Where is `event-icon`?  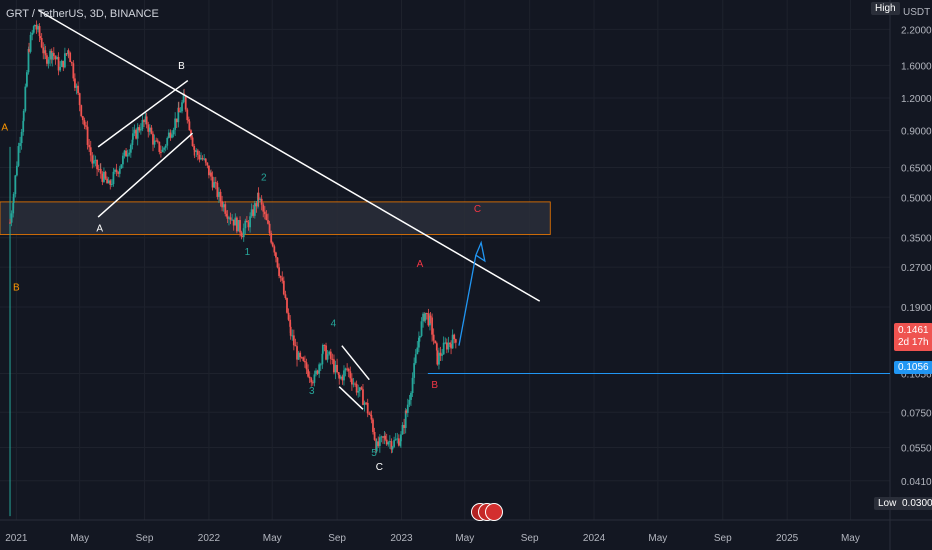
event-icon is located at coordinates (494, 512).